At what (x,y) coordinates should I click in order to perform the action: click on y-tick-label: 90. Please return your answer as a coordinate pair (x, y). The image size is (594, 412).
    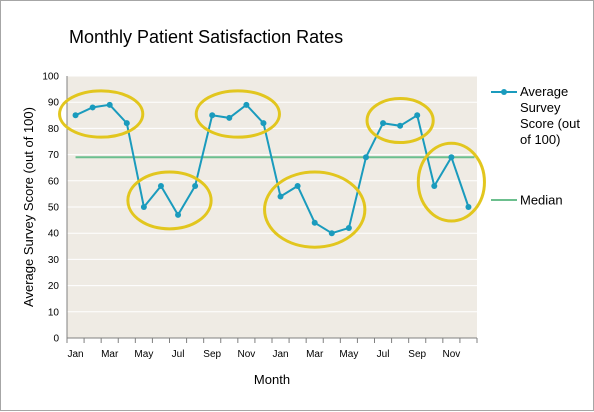
    Looking at the image, I should click on (54, 103).